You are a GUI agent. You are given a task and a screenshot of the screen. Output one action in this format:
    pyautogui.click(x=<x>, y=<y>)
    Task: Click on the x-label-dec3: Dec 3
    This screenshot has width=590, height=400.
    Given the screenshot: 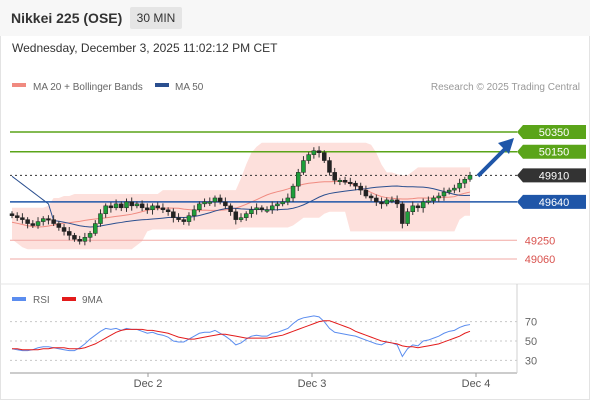 What is the action you would take?
    pyautogui.click(x=312, y=384)
    